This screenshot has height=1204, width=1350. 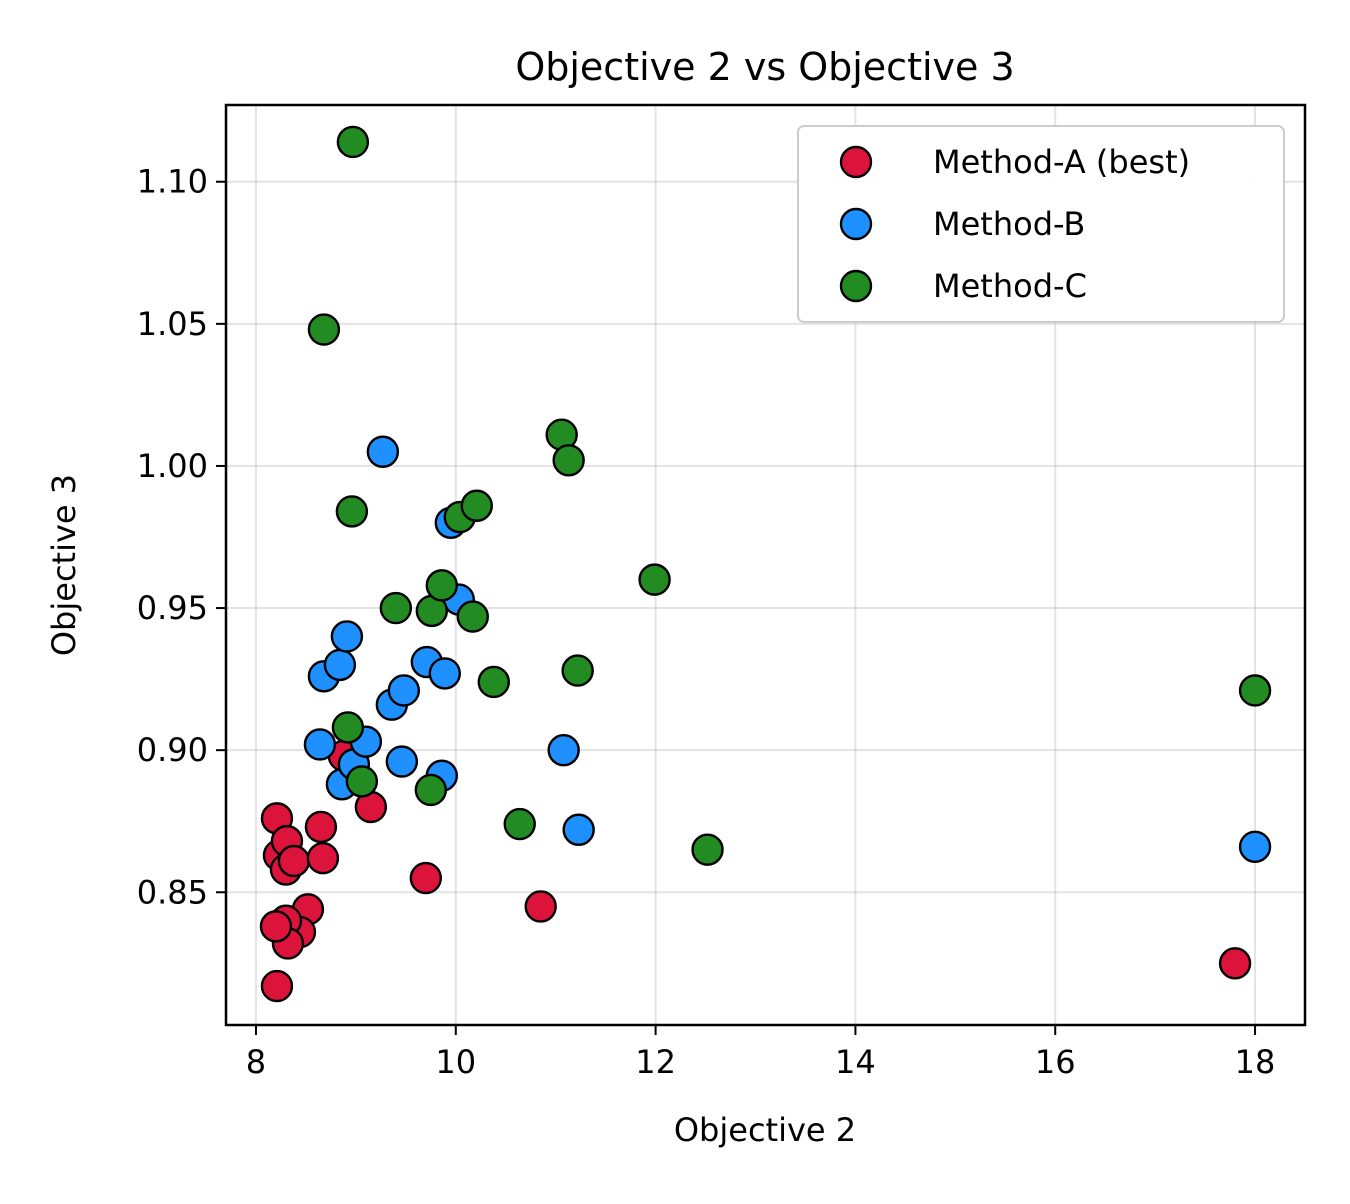 I want to click on chart-title: Objective 2 vs Objective 3, so click(x=764, y=67).